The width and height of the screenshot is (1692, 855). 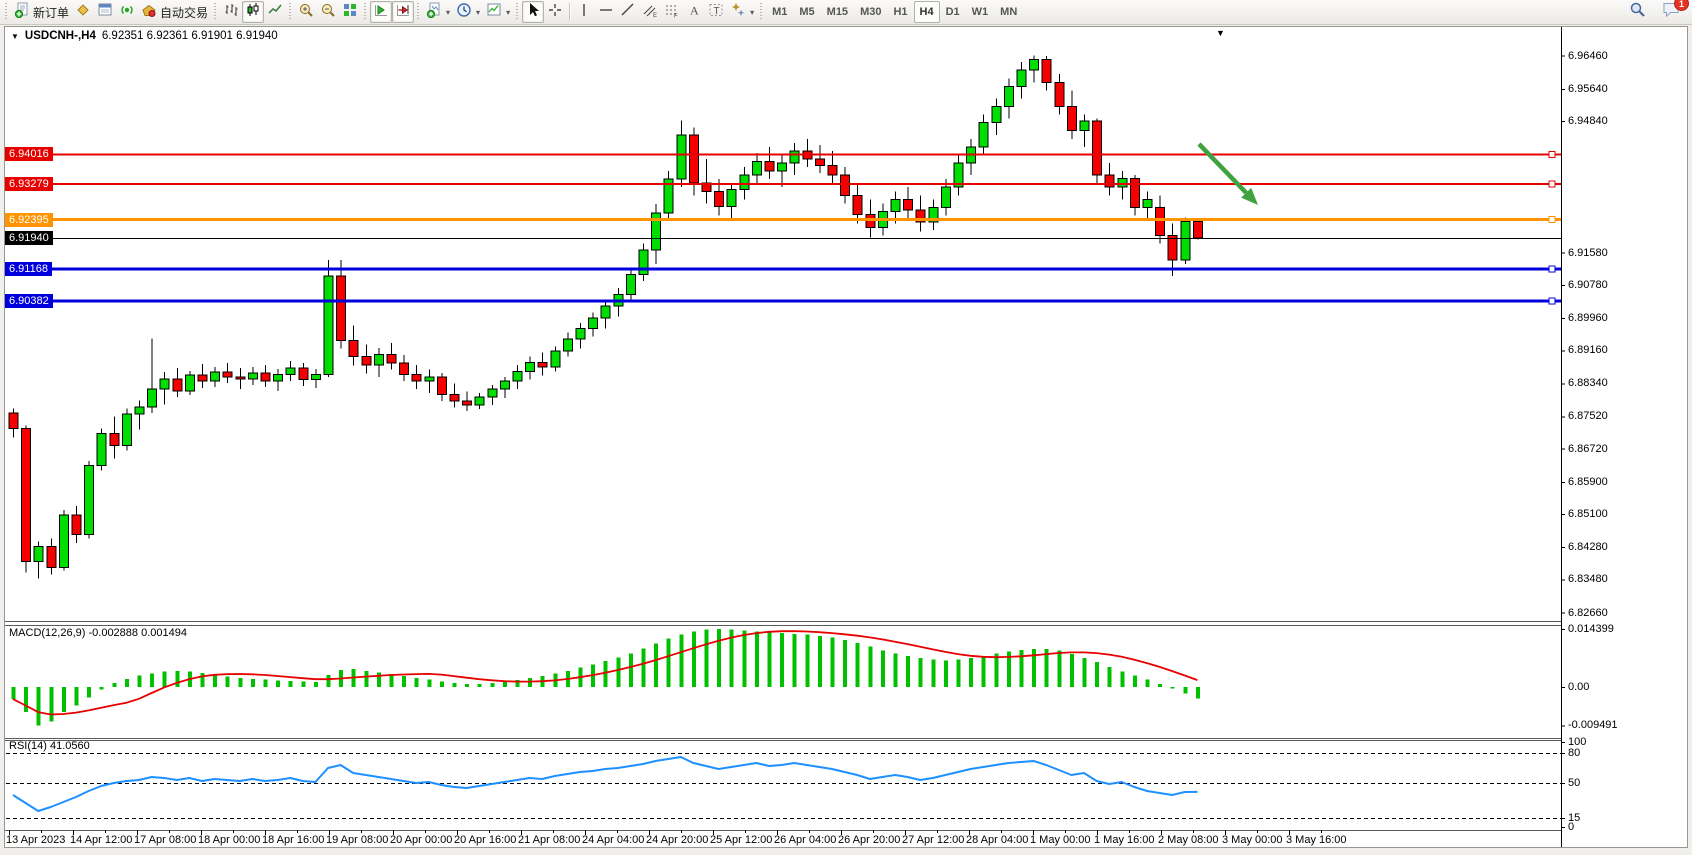 What do you see at coordinates (98, 633) in the screenshot?
I see `macd-indicator-label: MACD(12,26,9) -0.002888 0.001494` at bounding box center [98, 633].